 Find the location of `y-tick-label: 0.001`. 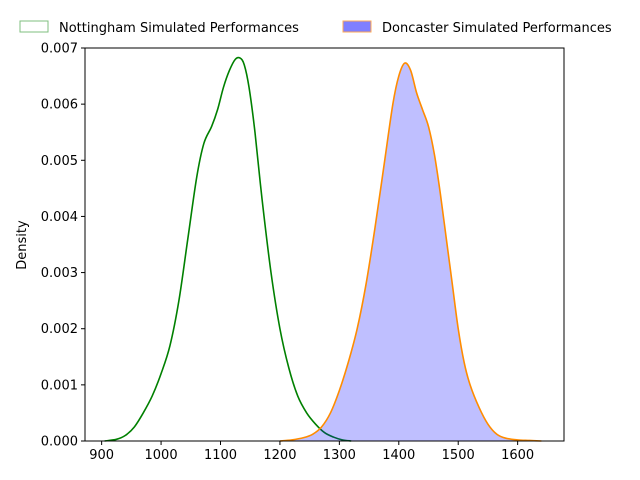

y-tick-label: 0.001 is located at coordinates (59, 385).